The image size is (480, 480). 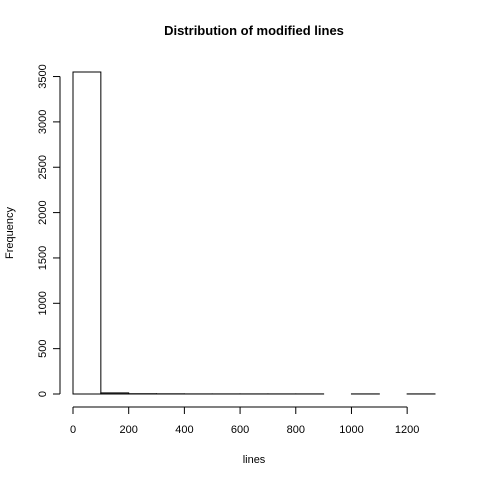 I want to click on chart-title: Distribution of modified lines, so click(x=254, y=30).